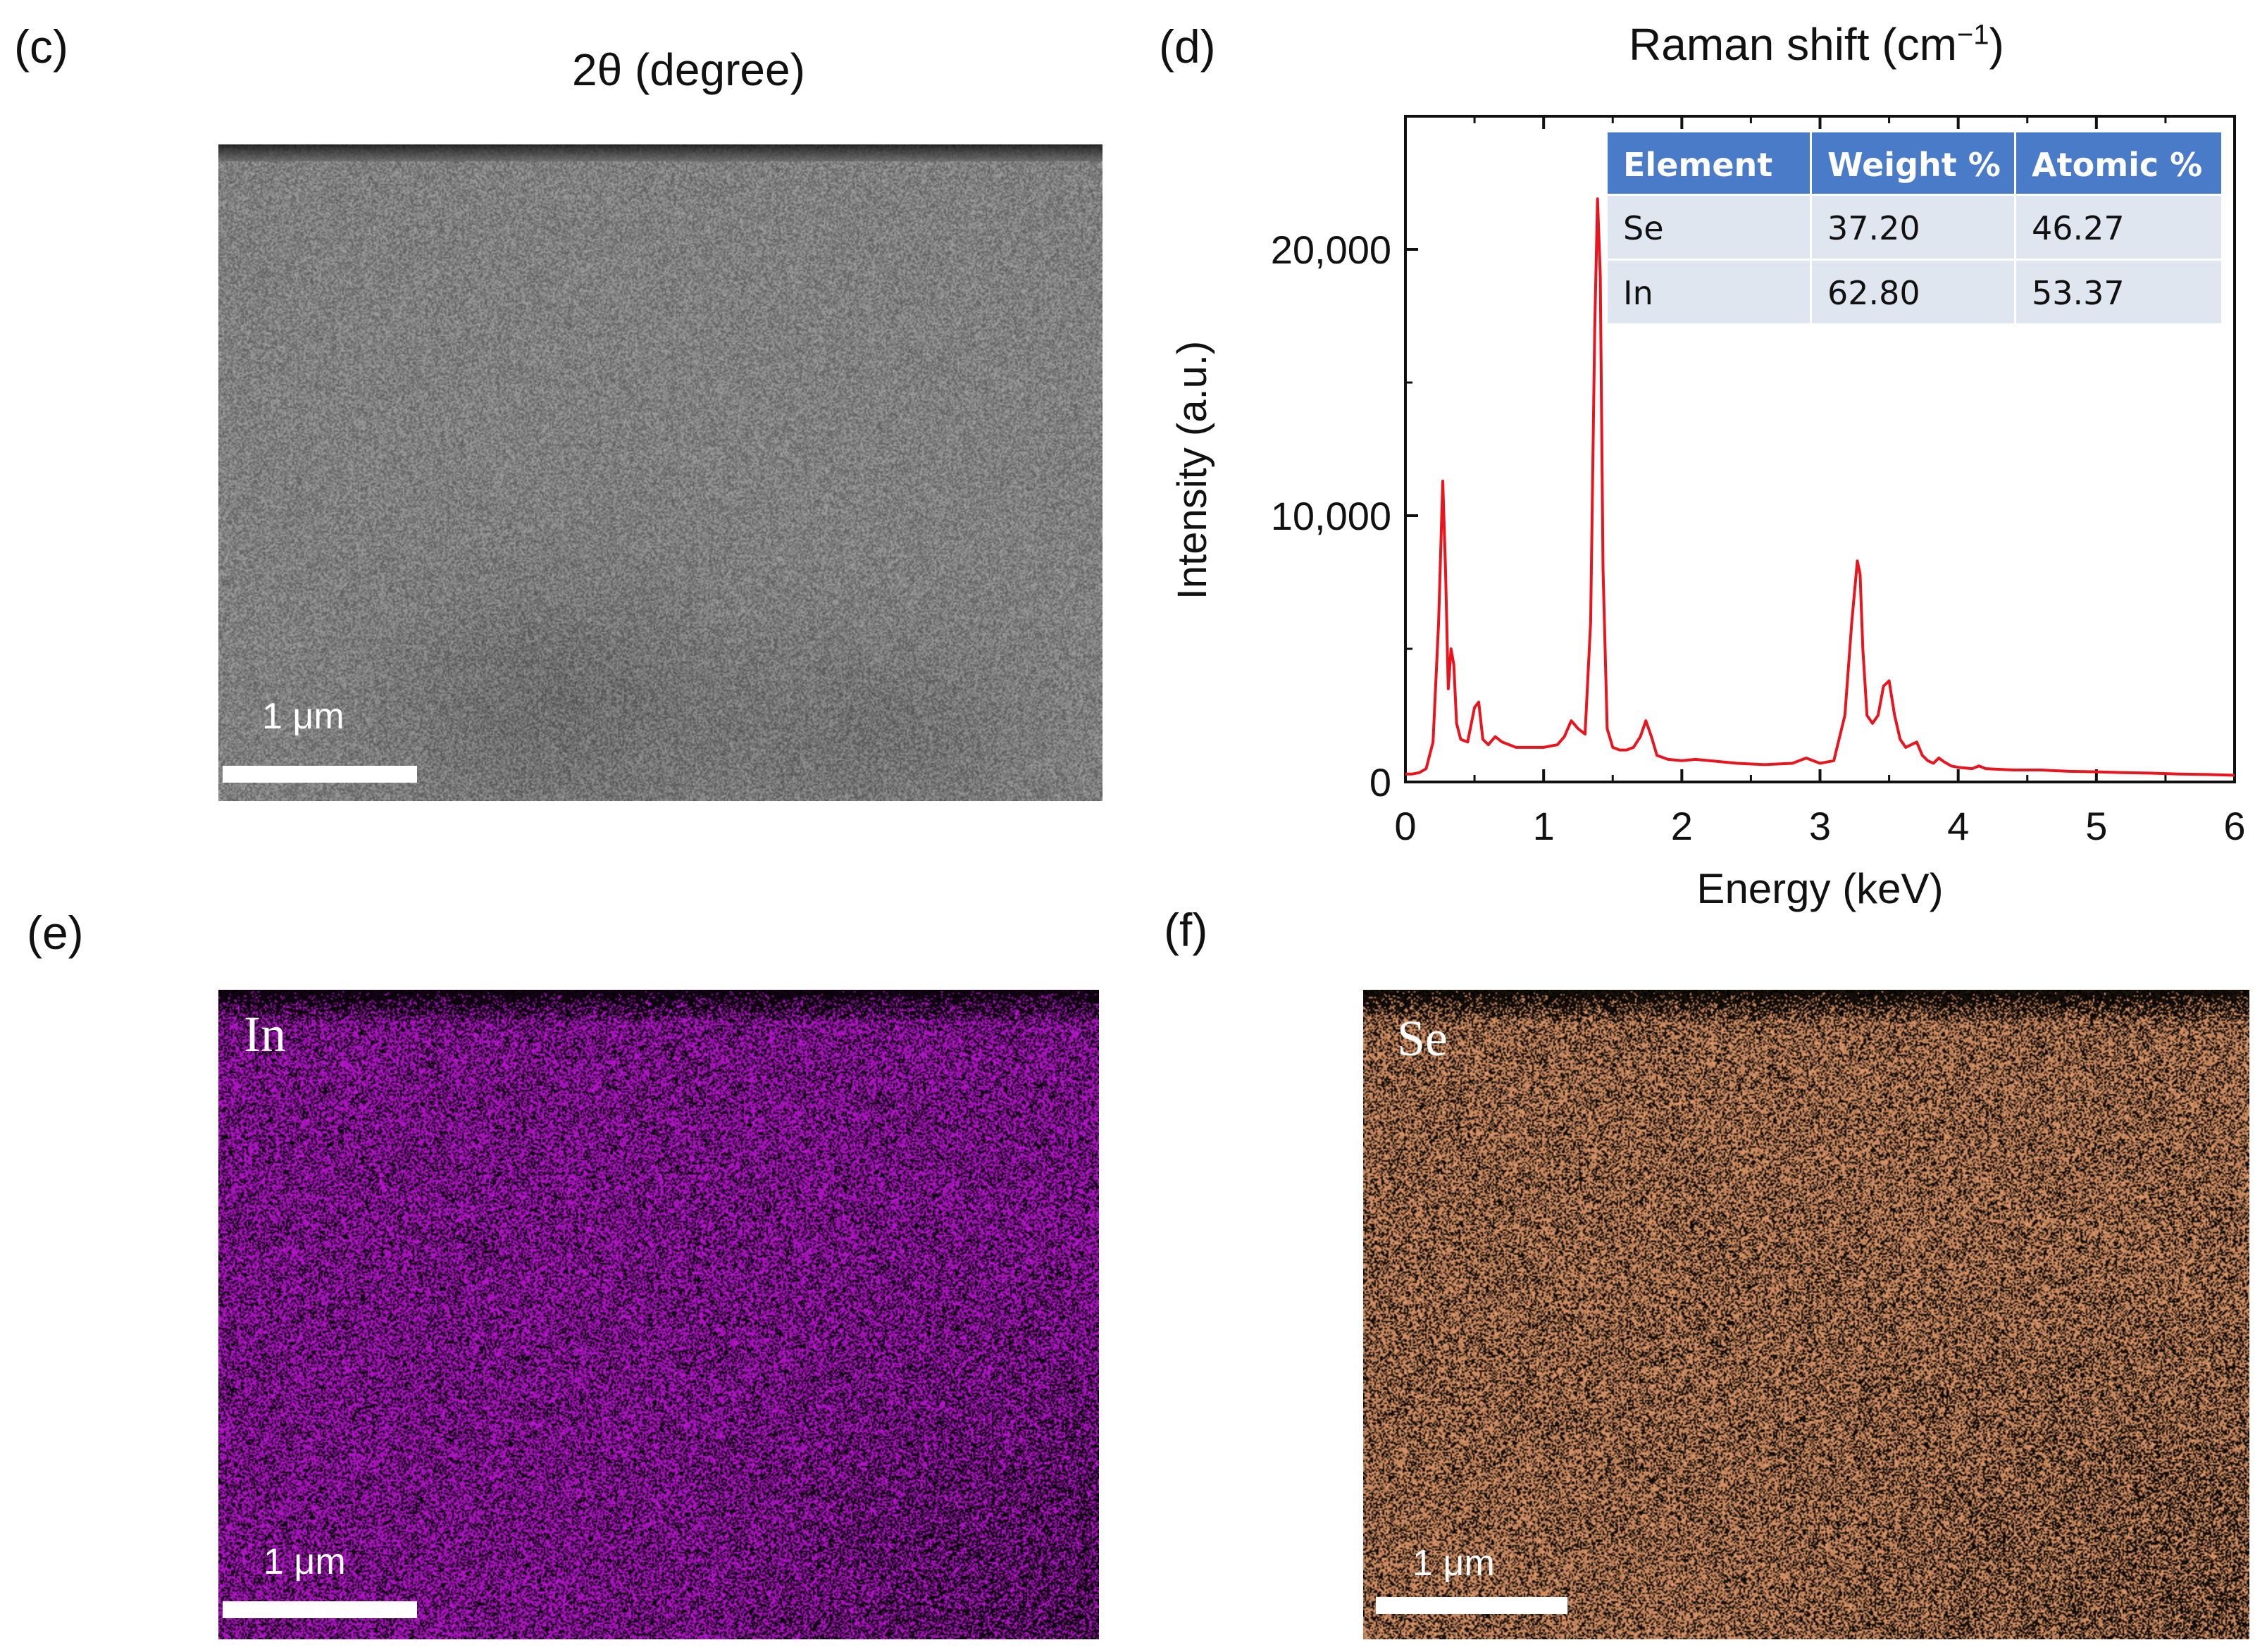  Describe the element at coordinates (688, 69) in the screenshot. I see `panel-c-top-title: 2θ (degree)` at that location.